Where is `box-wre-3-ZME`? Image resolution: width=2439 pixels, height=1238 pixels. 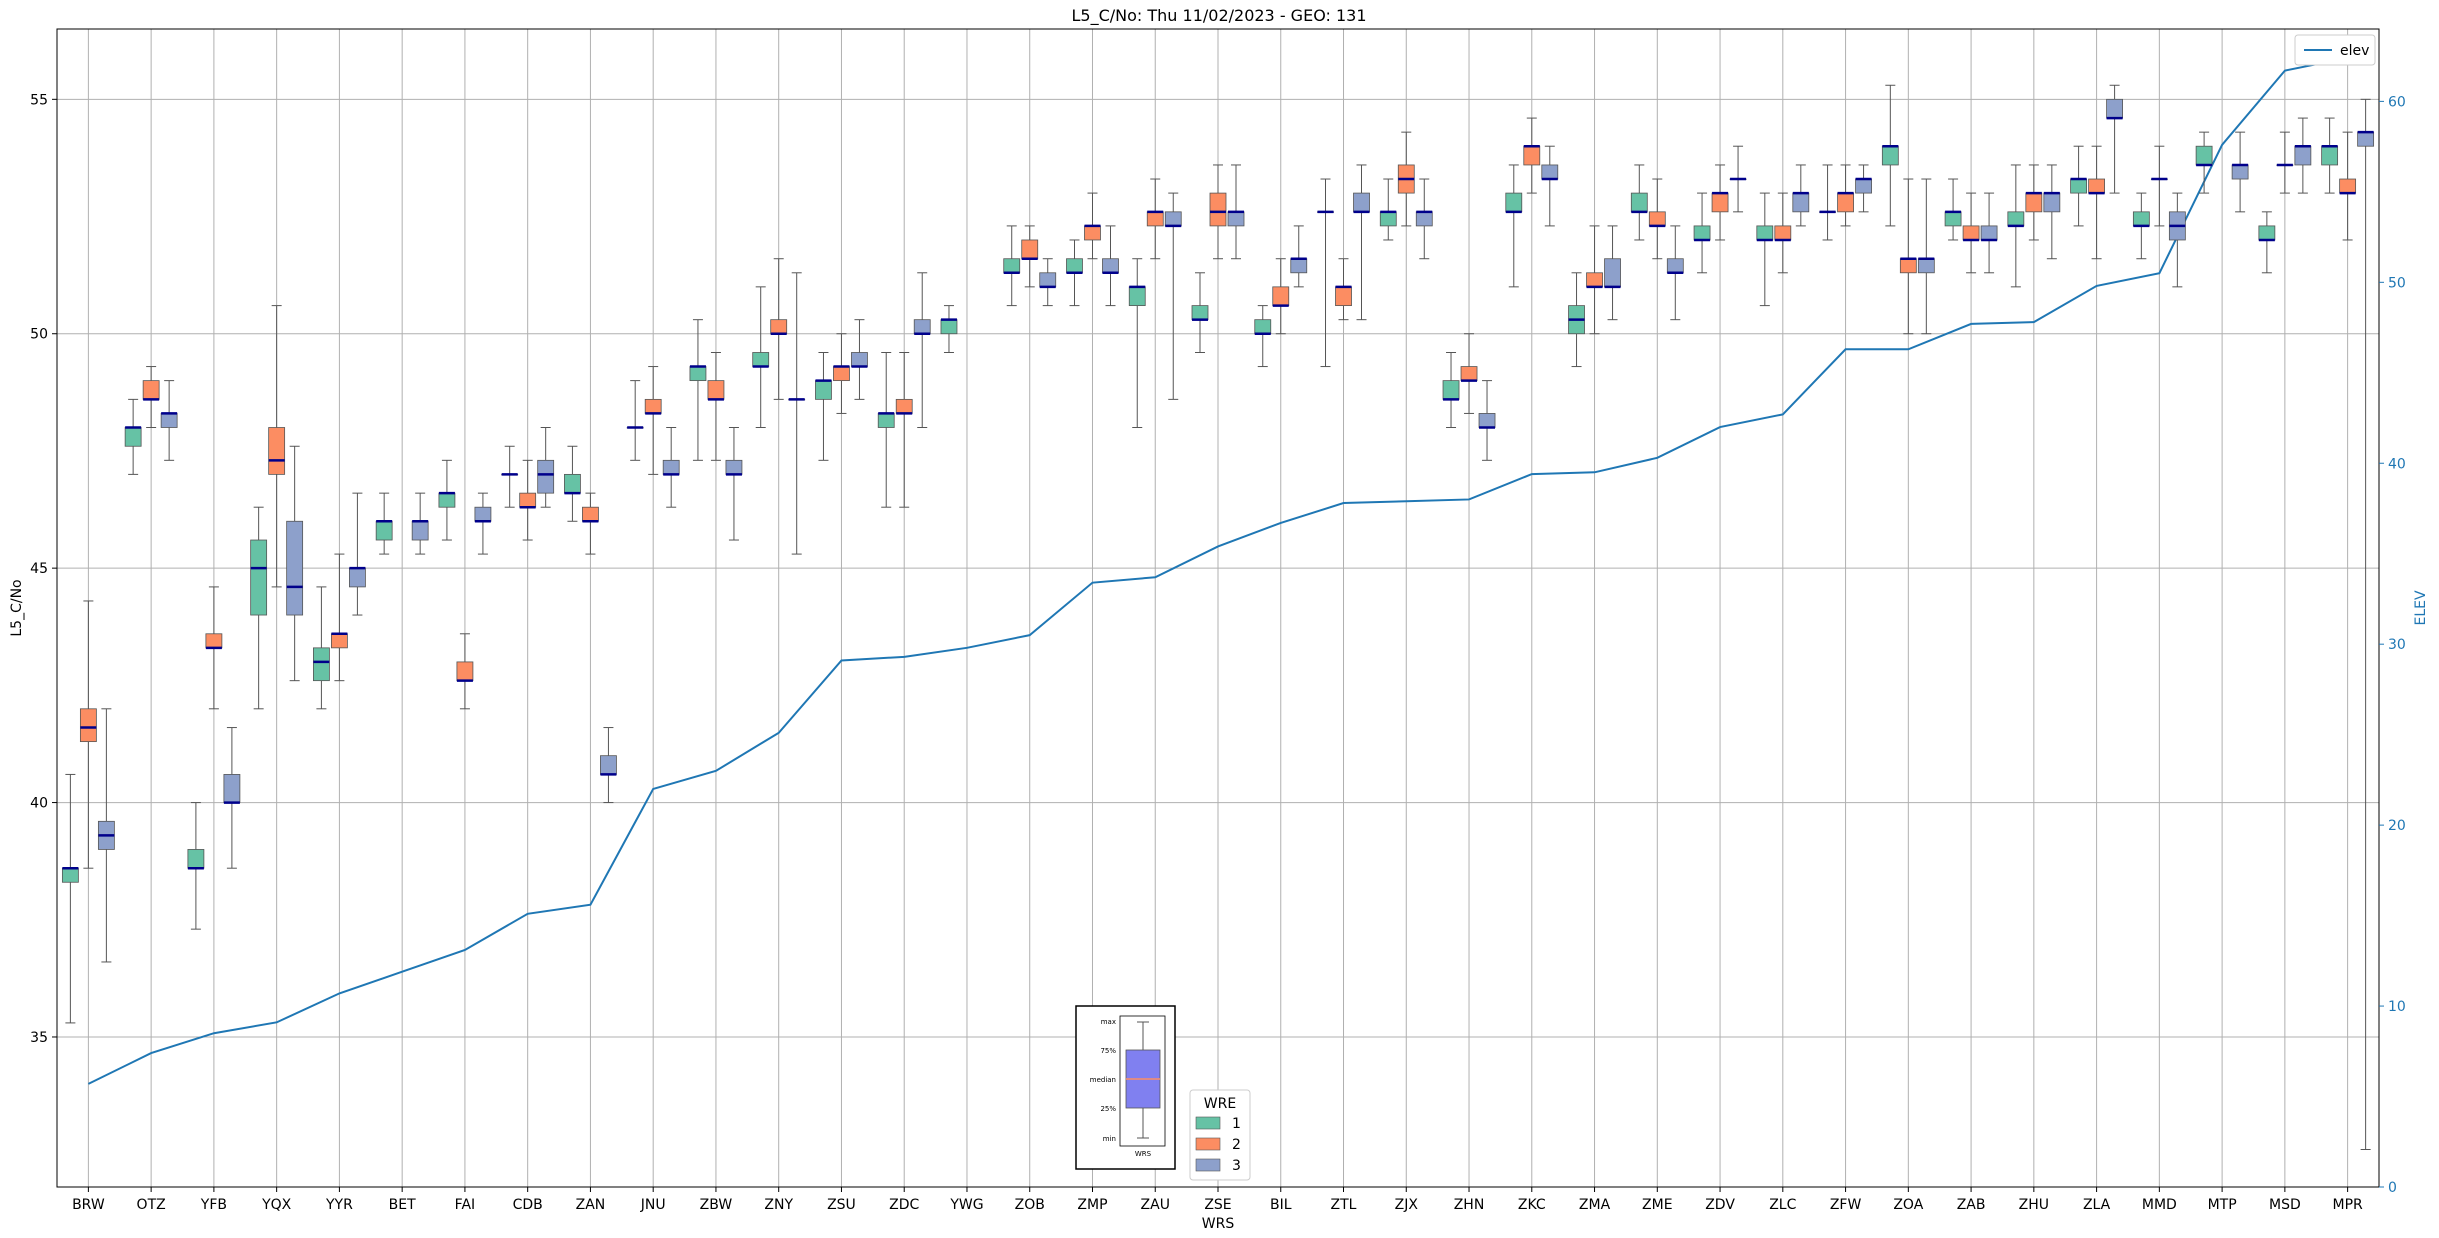
box-wre-3-ZME is located at coordinates (1675, 273).